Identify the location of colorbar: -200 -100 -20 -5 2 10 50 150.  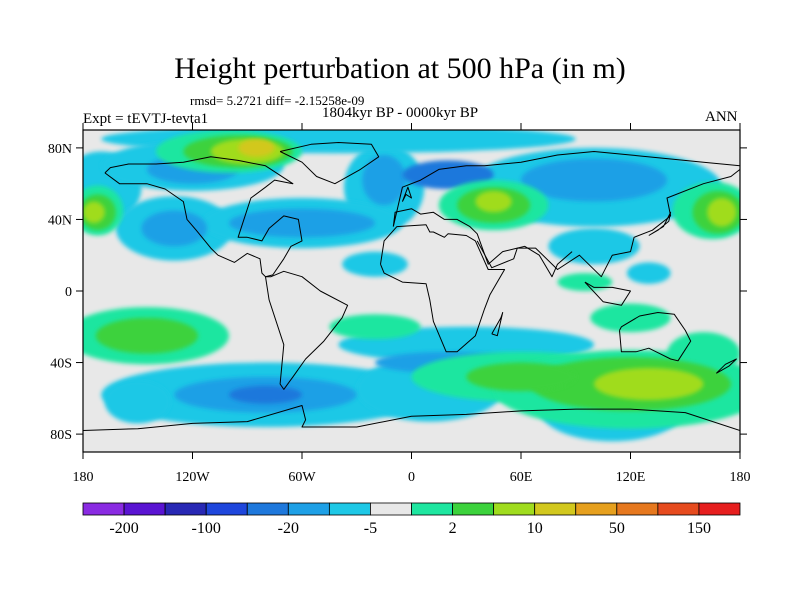
(411, 519).